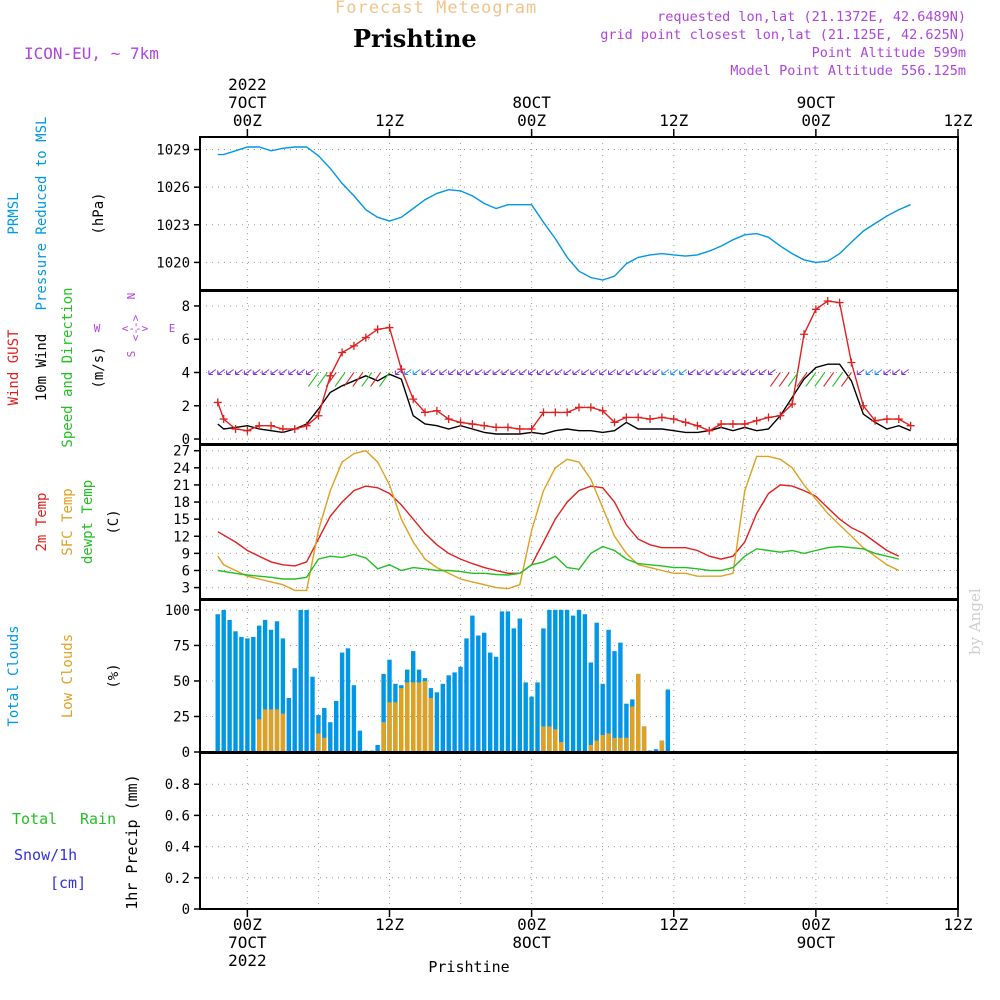  Describe the element at coordinates (389, 120) in the screenshot. I see `top-time-label: 12Z` at that location.